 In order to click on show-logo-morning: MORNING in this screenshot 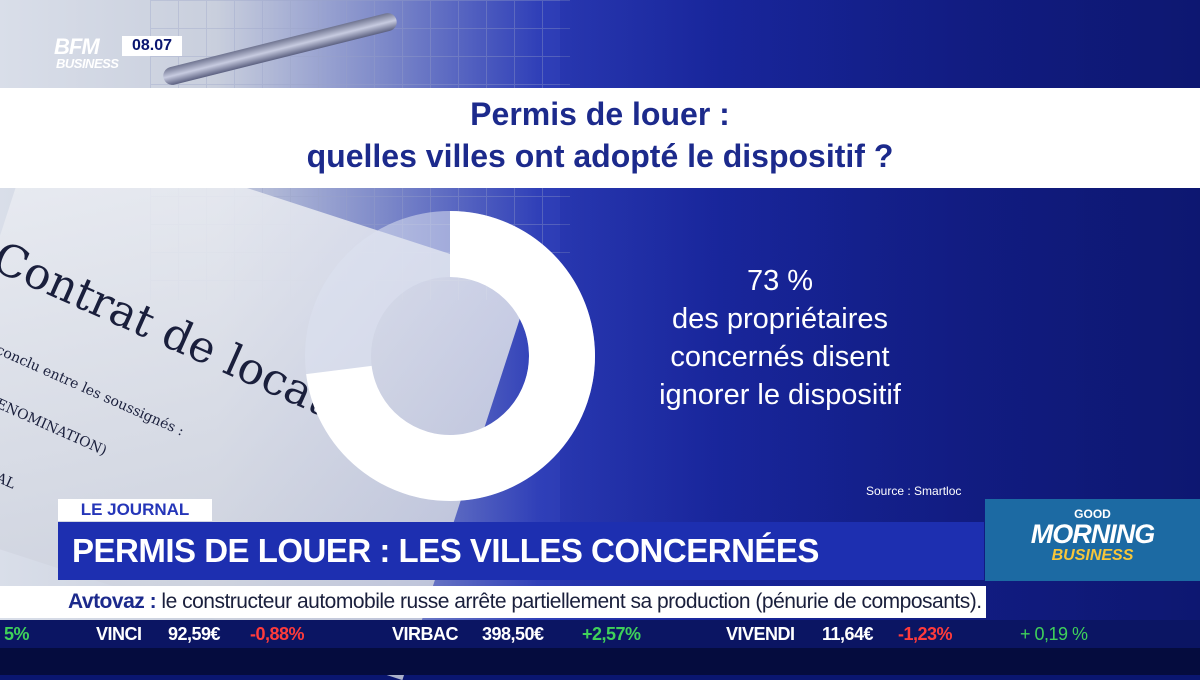, I will do `click(1093, 534)`.